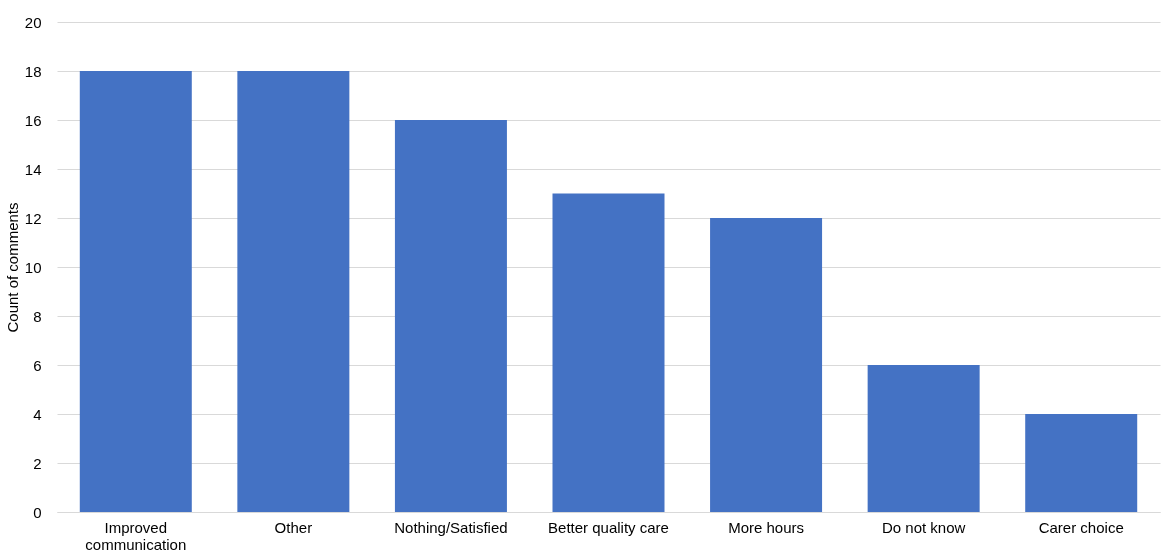  Describe the element at coordinates (37, 463) in the screenshot. I see `y-tick-label: 2` at that location.